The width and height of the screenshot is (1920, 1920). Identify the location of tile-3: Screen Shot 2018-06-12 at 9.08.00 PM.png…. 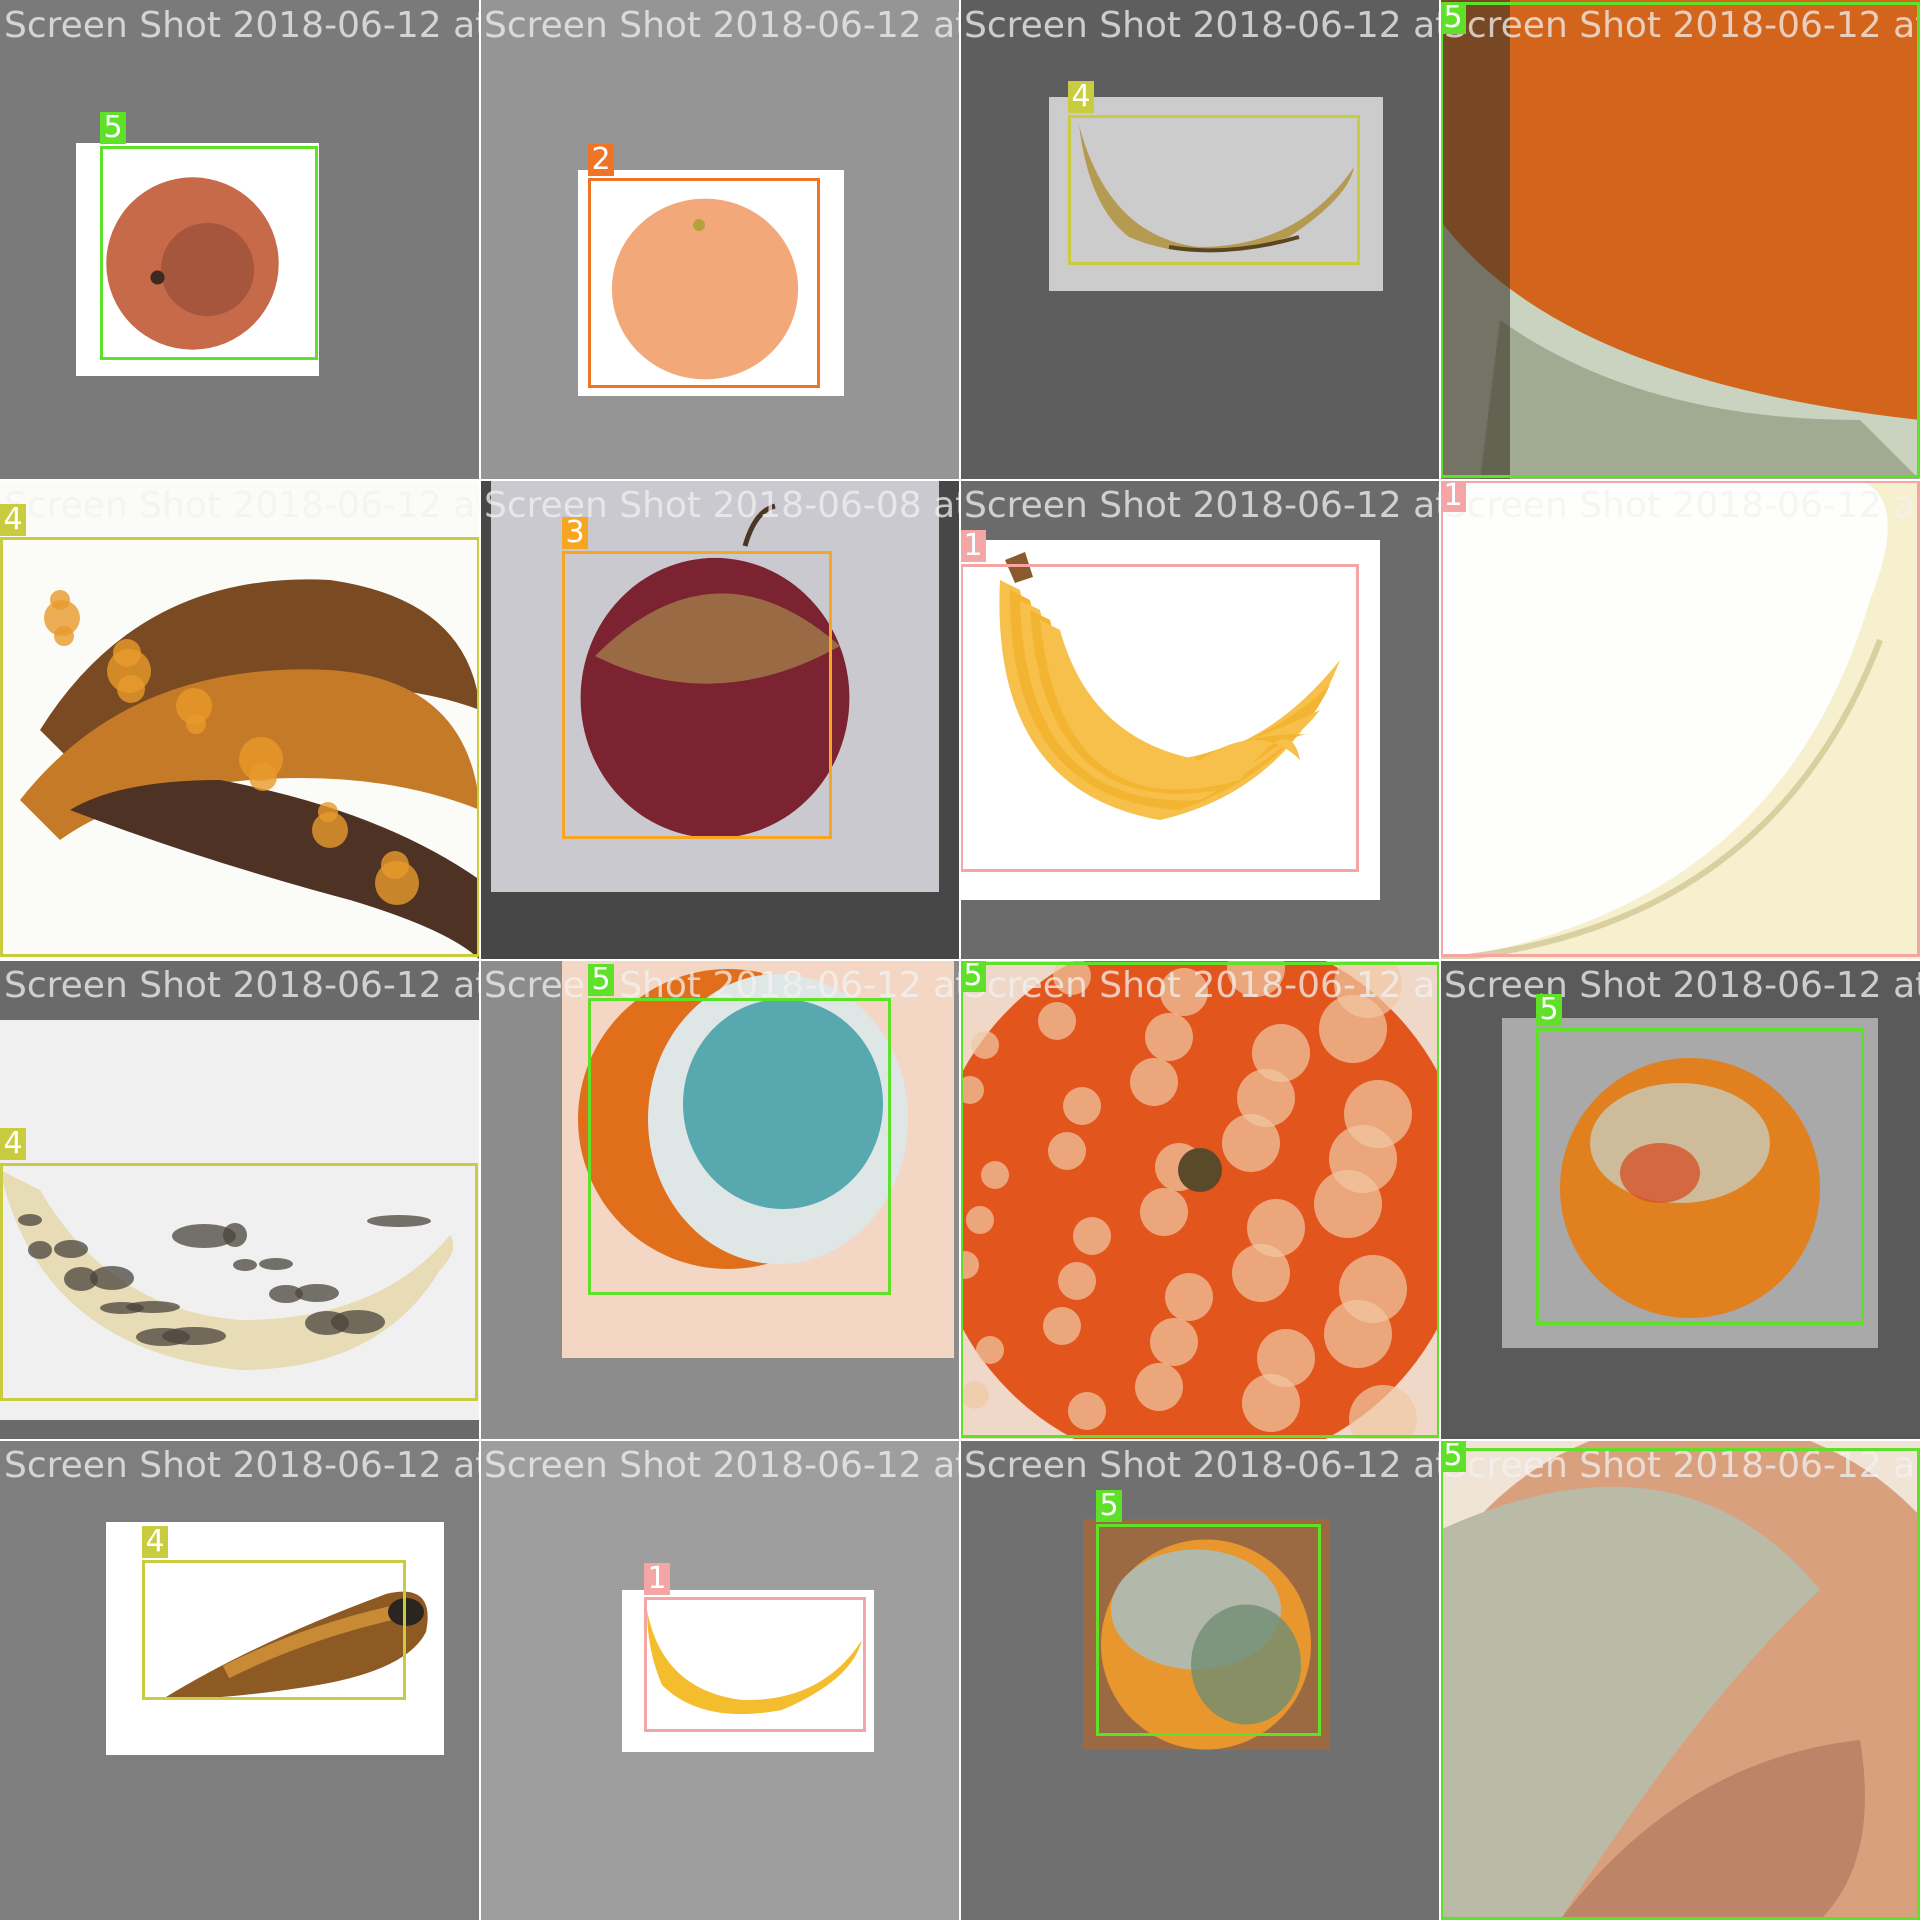
(1200, 240).